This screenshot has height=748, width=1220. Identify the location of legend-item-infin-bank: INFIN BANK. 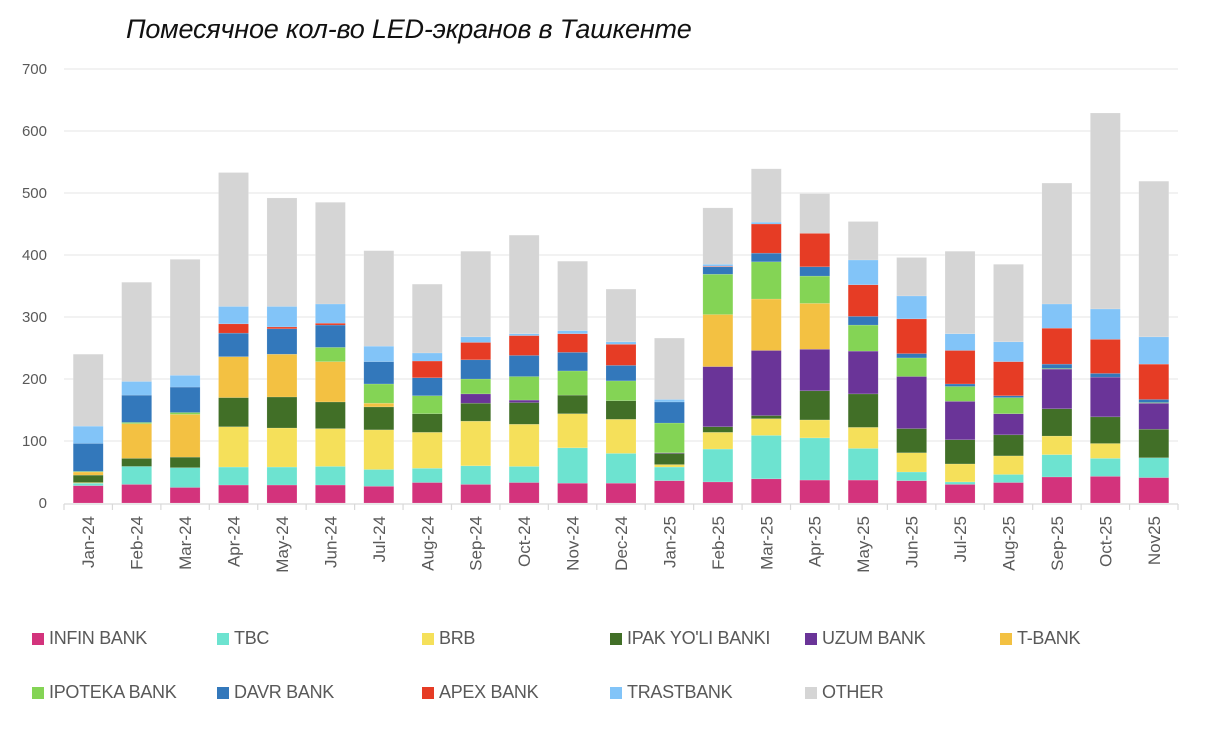
(89, 638).